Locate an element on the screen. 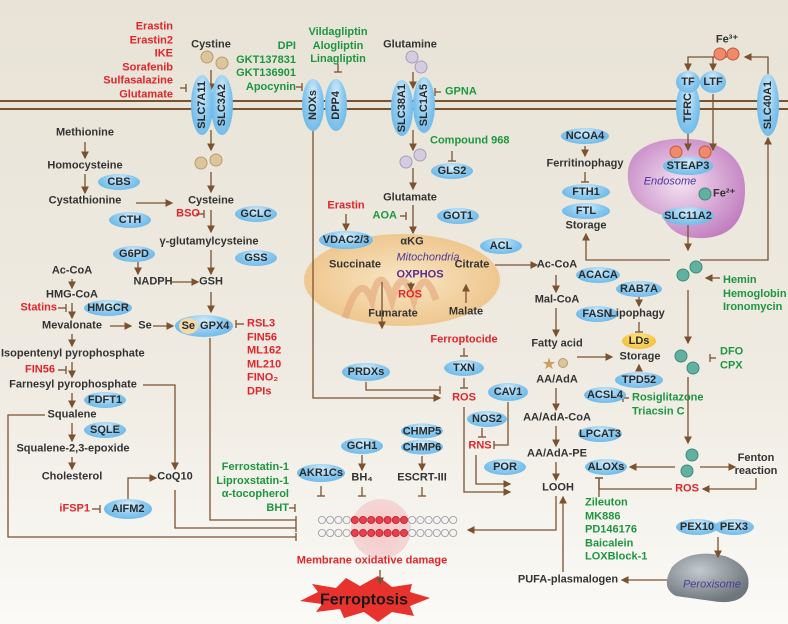  protein-label: HMGCR is located at coordinates (108, 308).